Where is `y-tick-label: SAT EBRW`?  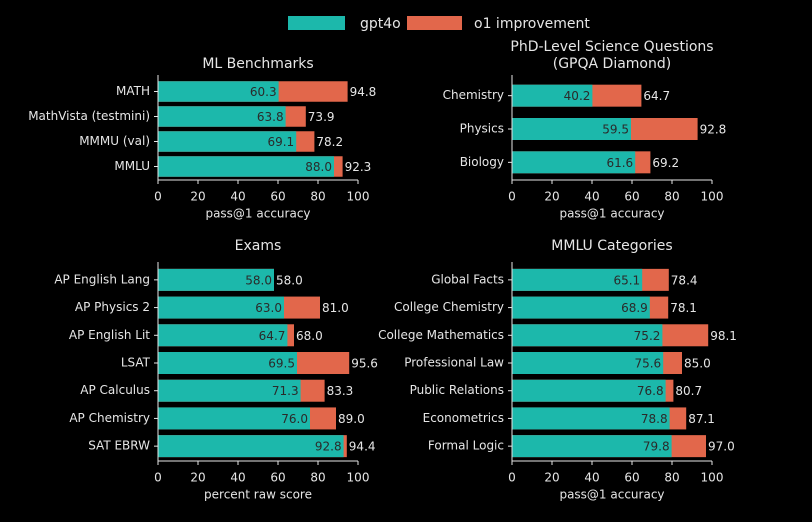 y-tick-label: SAT EBRW is located at coordinates (119, 446).